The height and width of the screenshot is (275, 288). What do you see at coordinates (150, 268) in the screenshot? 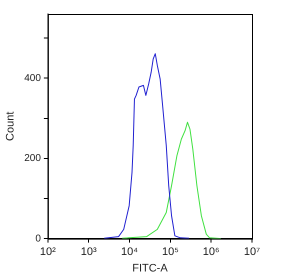
I see `x-axis-title: FITC-A` at bounding box center [150, 268].